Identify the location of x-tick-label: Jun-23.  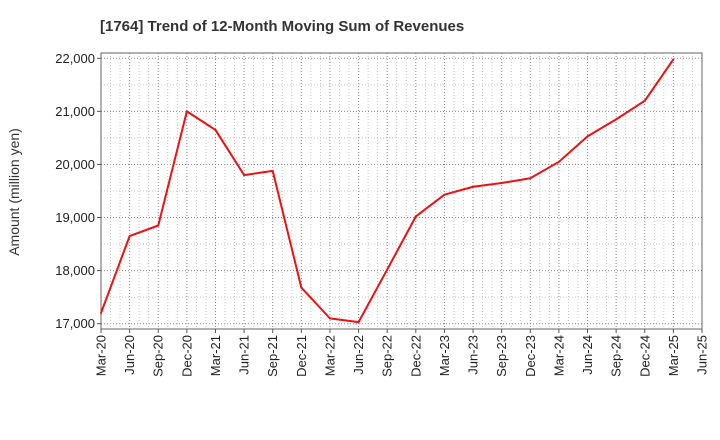
(473, 355).